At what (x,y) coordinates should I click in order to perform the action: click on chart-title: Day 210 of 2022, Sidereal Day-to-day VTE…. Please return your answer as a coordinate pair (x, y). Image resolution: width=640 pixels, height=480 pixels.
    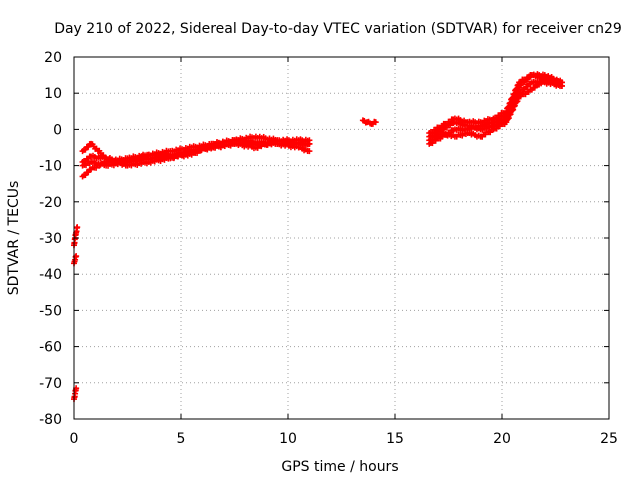
    Looking at the image, I should click on (338, 29).